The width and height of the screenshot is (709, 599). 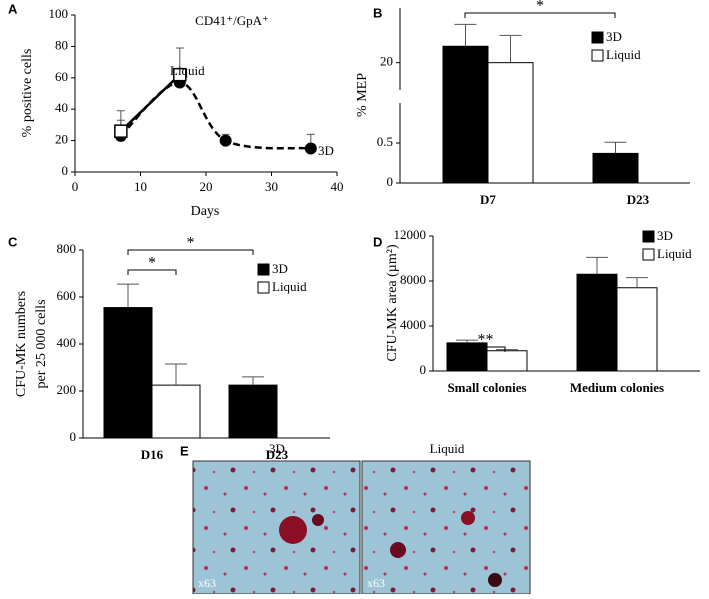 What do you see at coordinates (413, 279) in the screenshot?
I see `y-tick-label: 8000` at bounding box center [413, 279].